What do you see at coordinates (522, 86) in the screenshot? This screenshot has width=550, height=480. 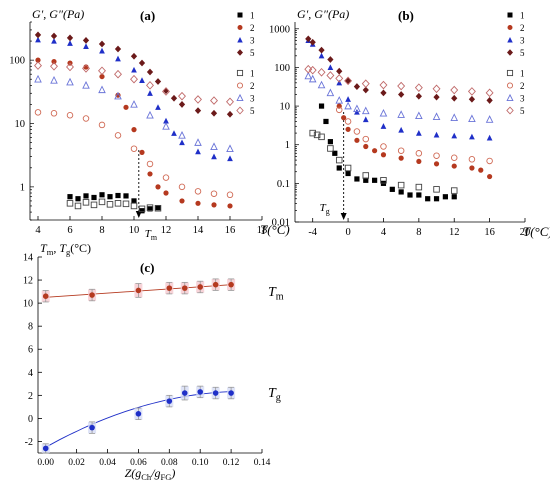 I see `legend-label: 2` at bounding box center [522, 86].